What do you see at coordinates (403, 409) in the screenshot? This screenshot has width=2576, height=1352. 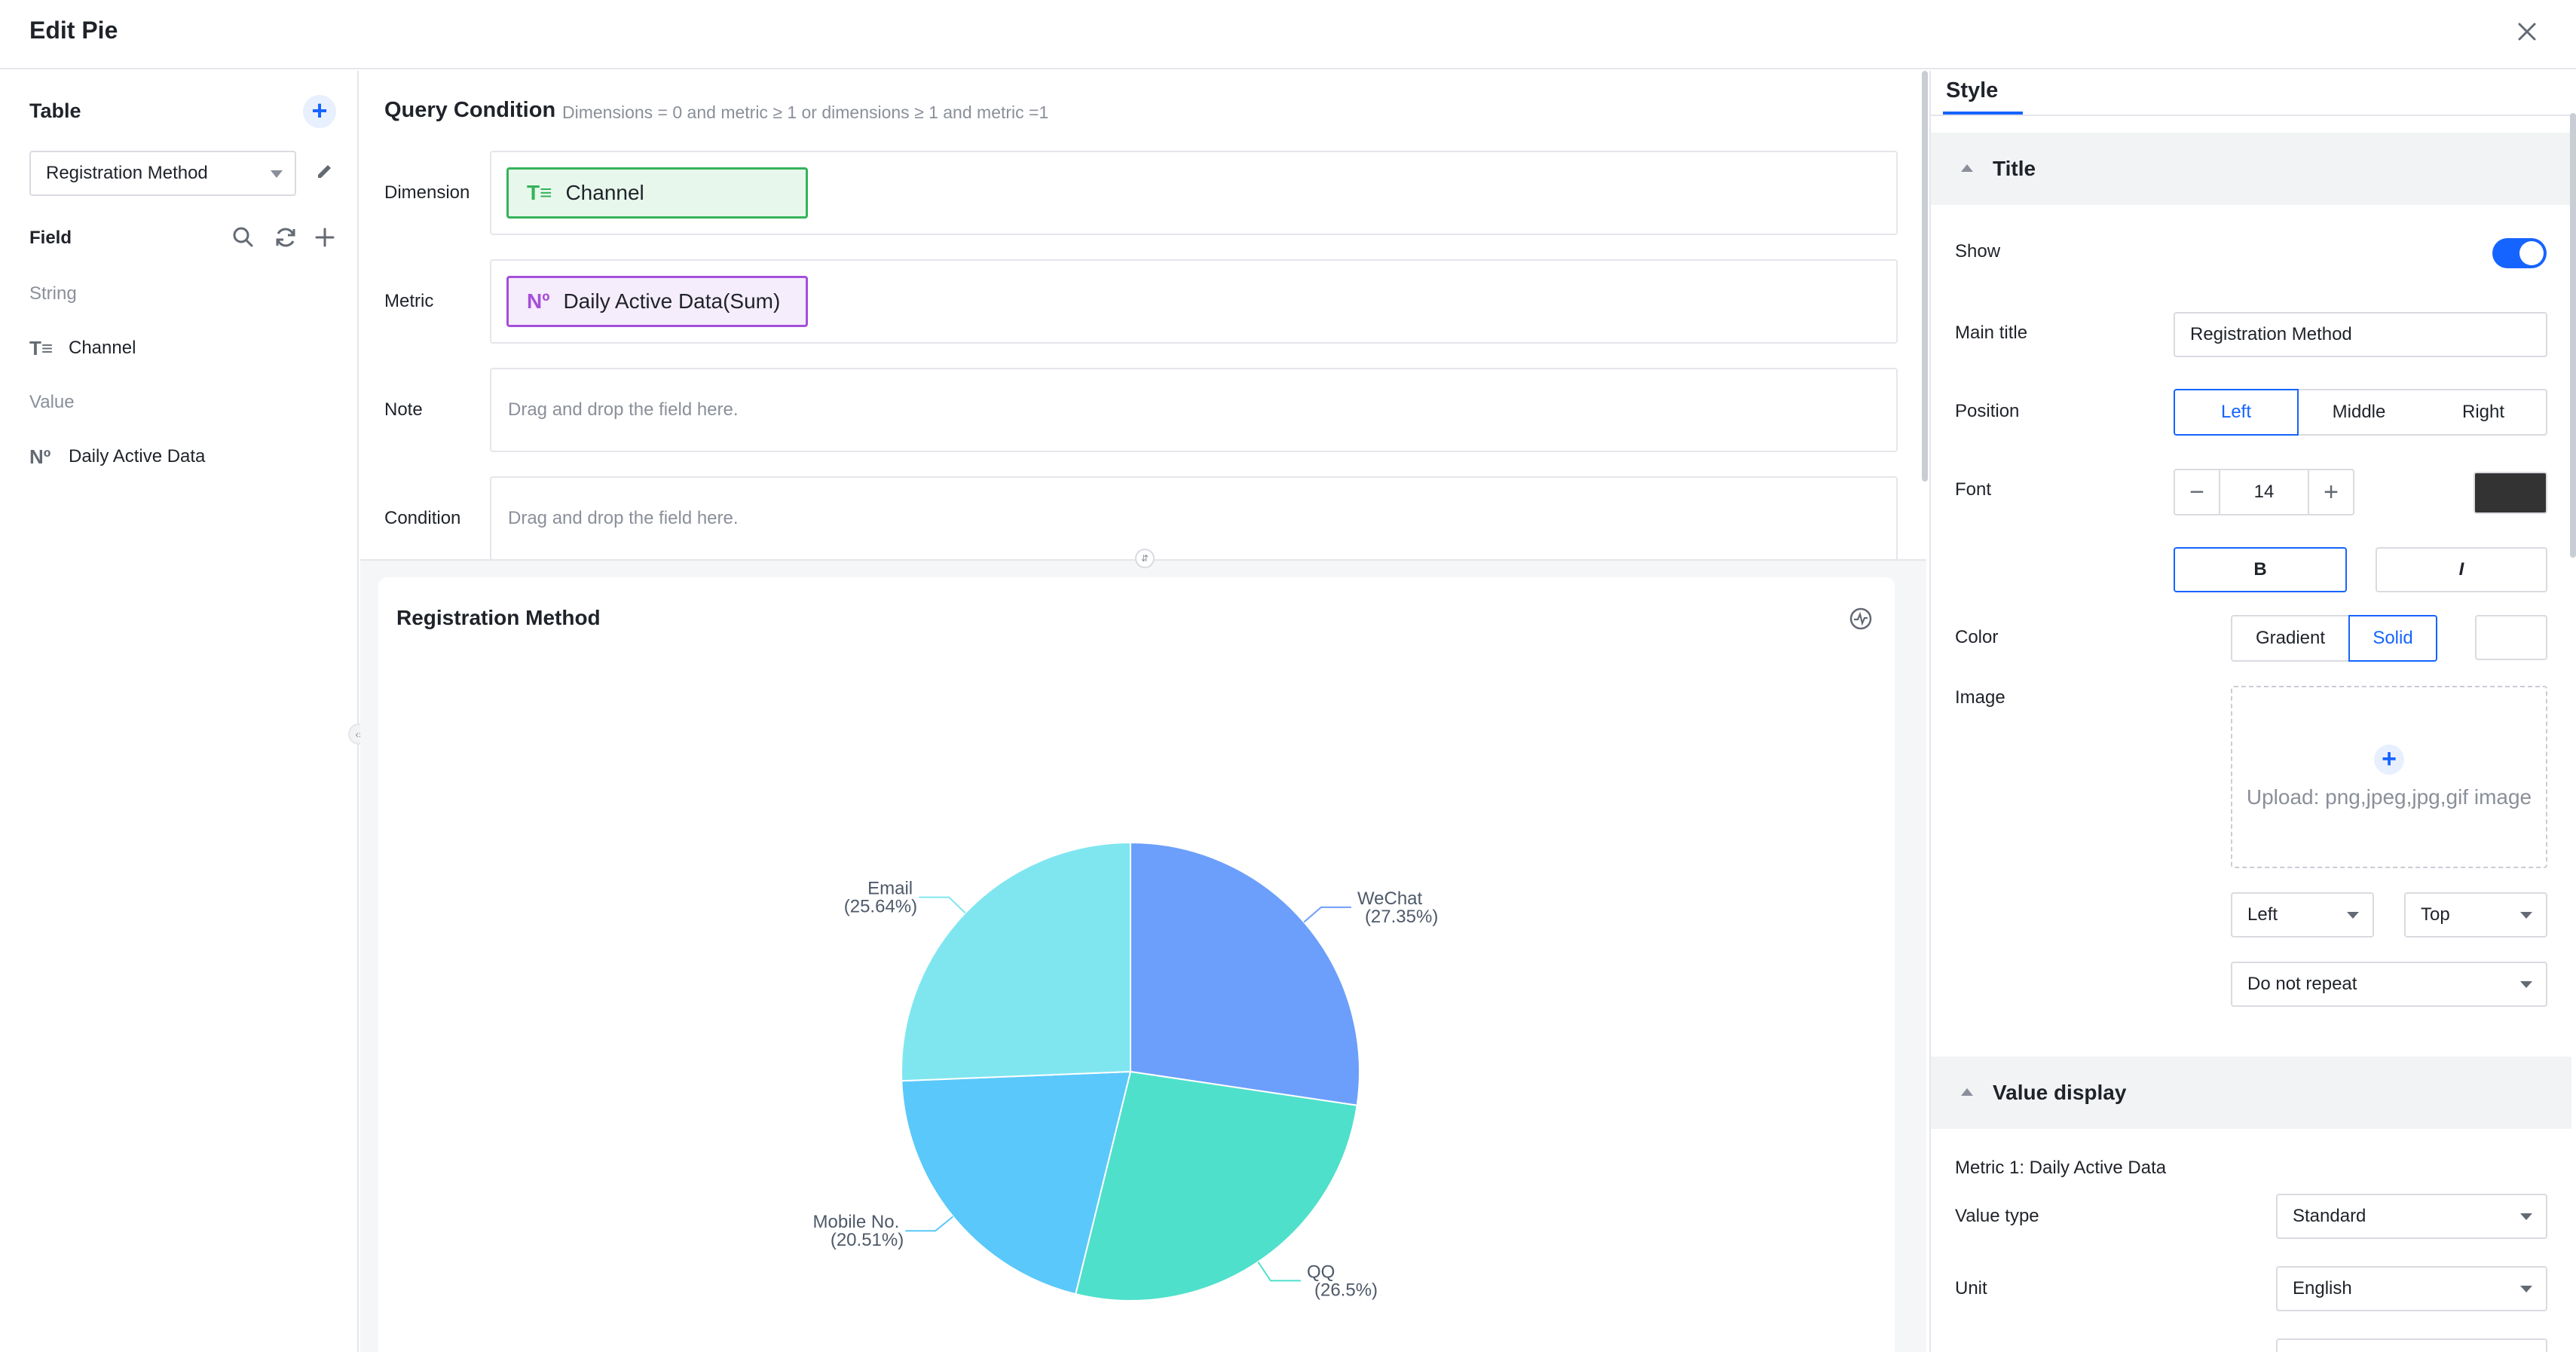 I see `note-label: Note` at bounding box center [403, 409].